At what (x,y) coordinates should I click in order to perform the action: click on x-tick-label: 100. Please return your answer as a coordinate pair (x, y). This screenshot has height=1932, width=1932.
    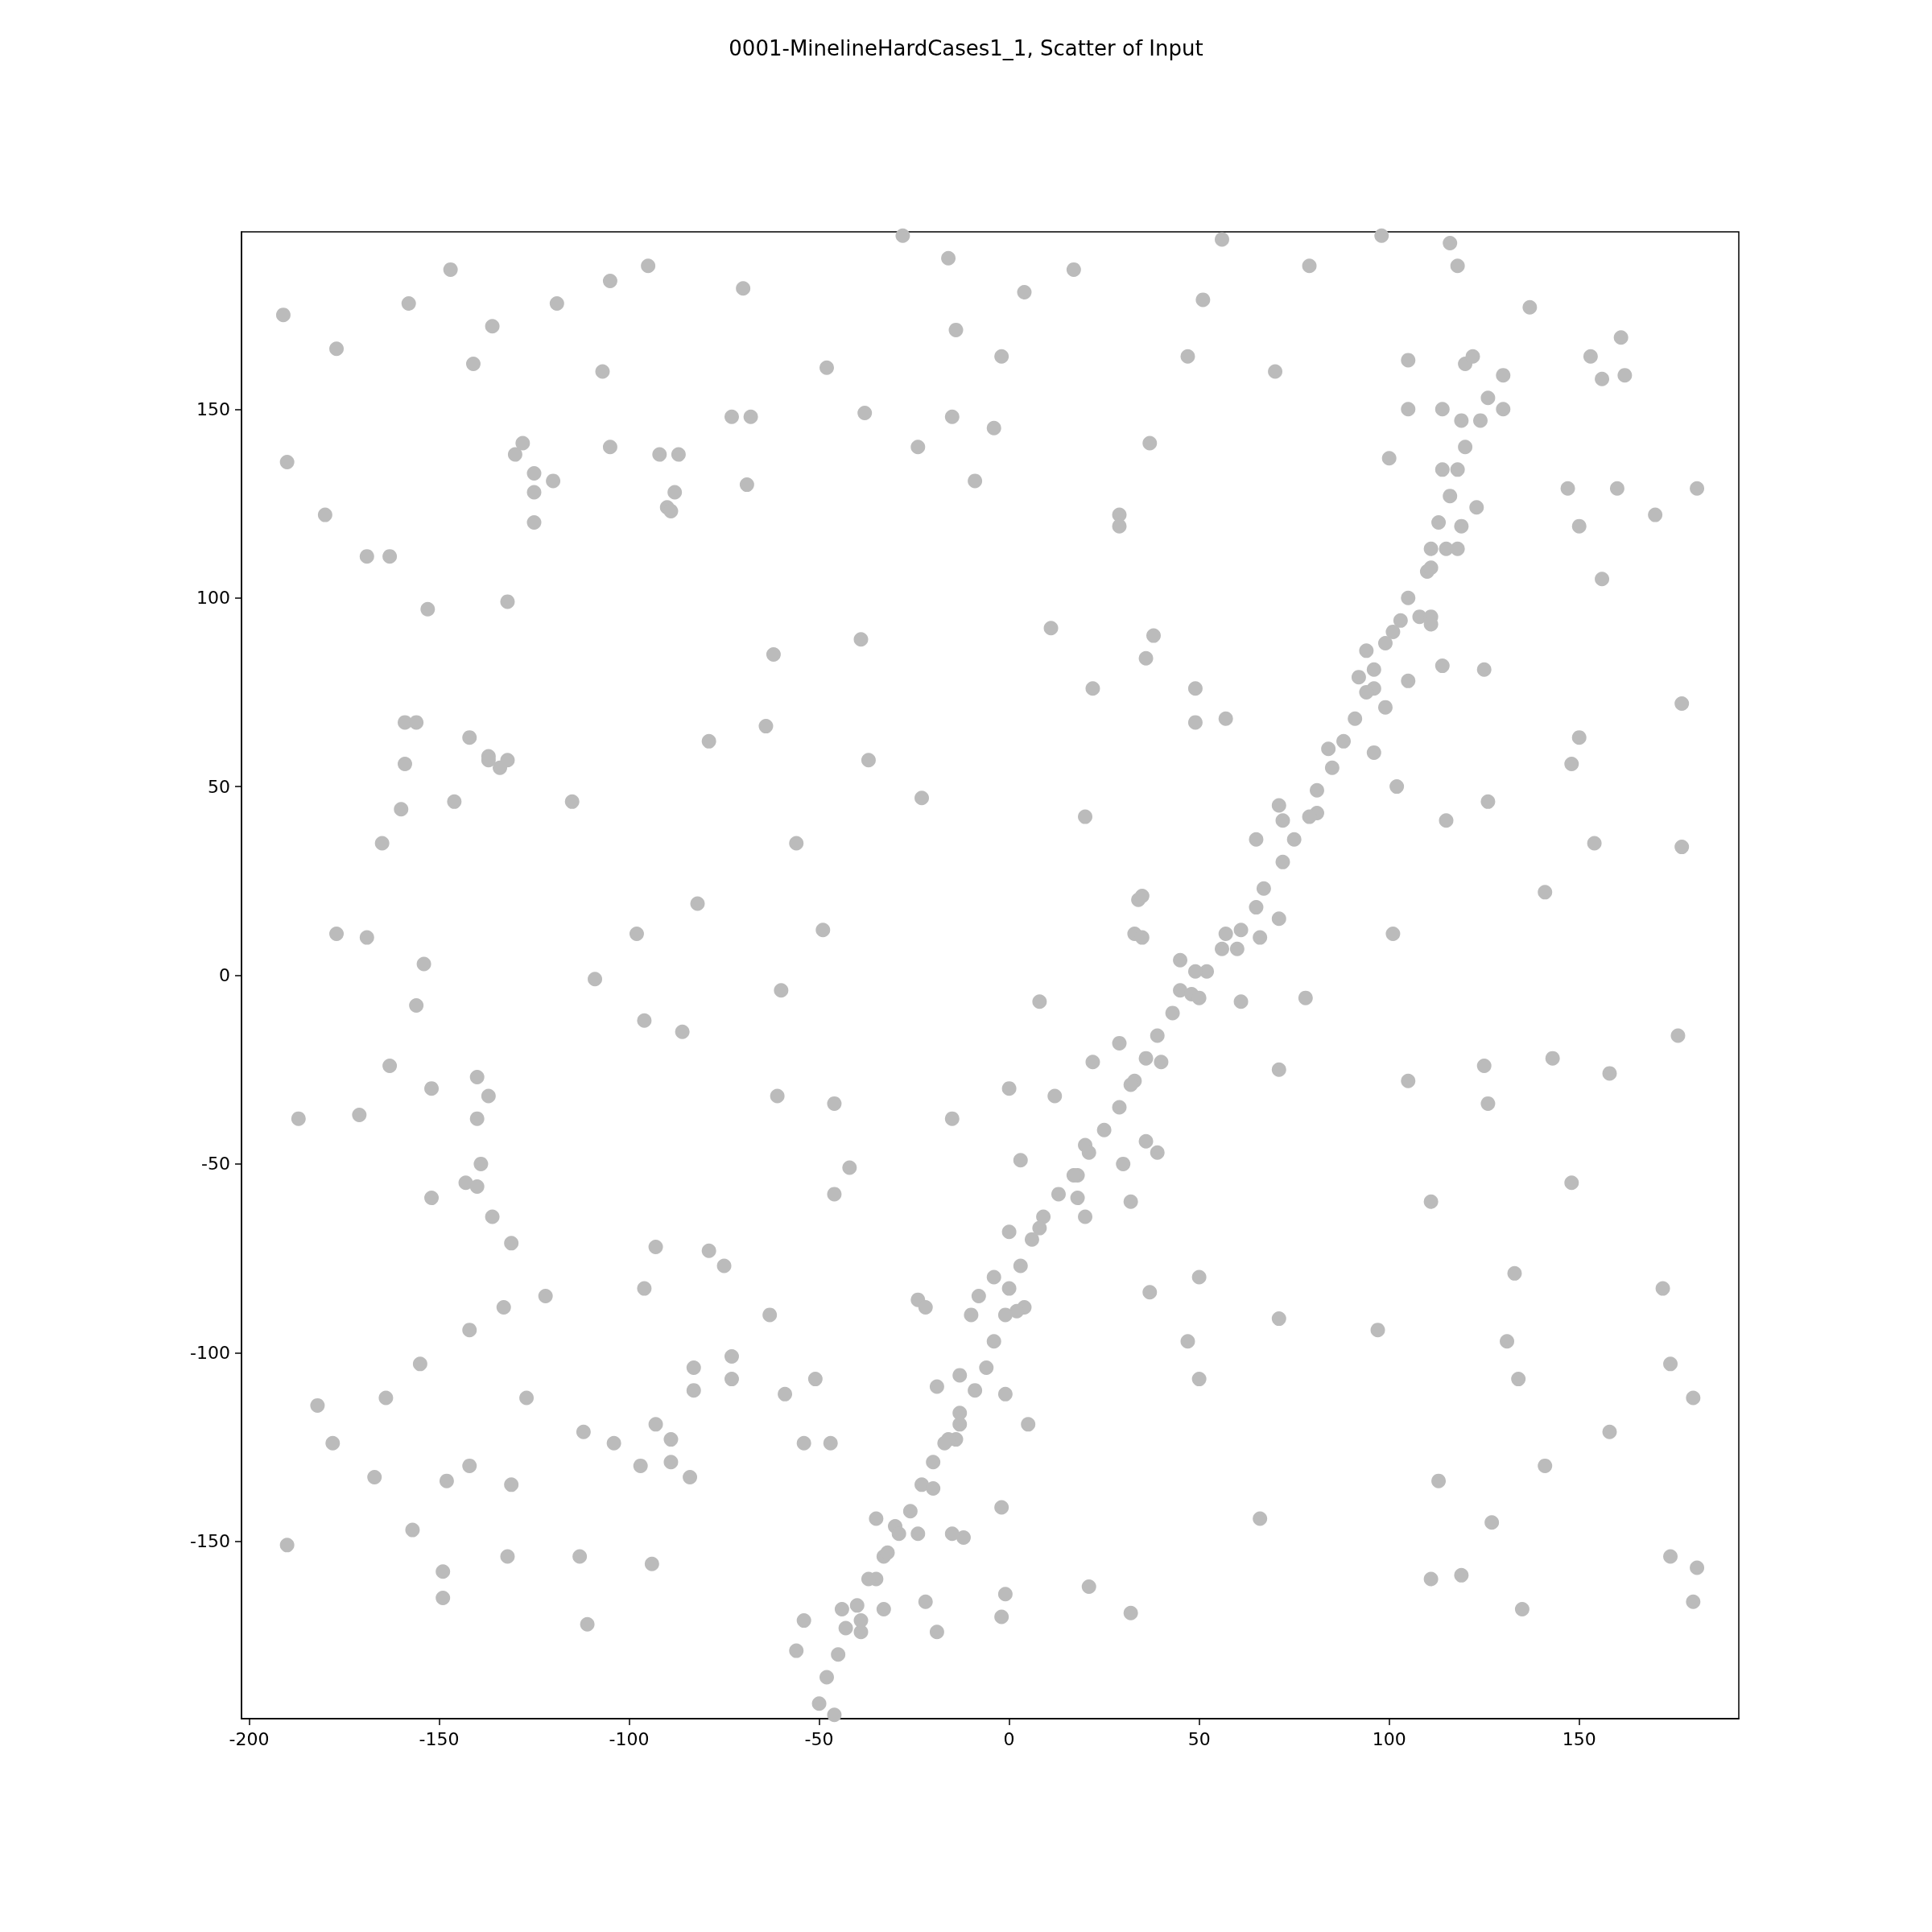
    Looking at the image, I should click on (1389, 1738).